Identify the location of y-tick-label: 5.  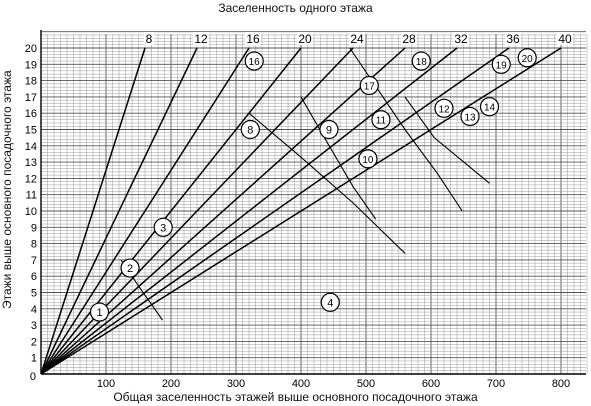
(34, 294).